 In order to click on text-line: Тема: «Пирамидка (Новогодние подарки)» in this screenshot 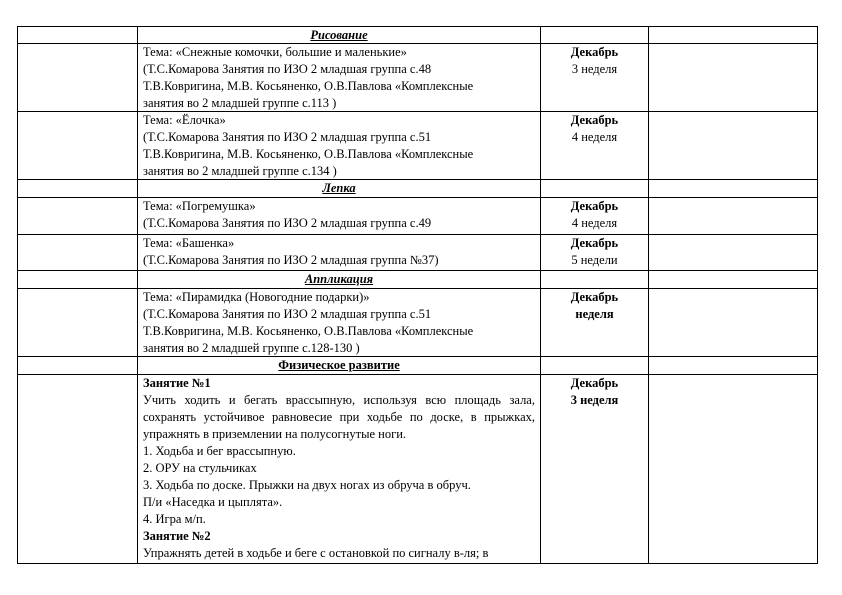, I will do `click(256, 297)`.